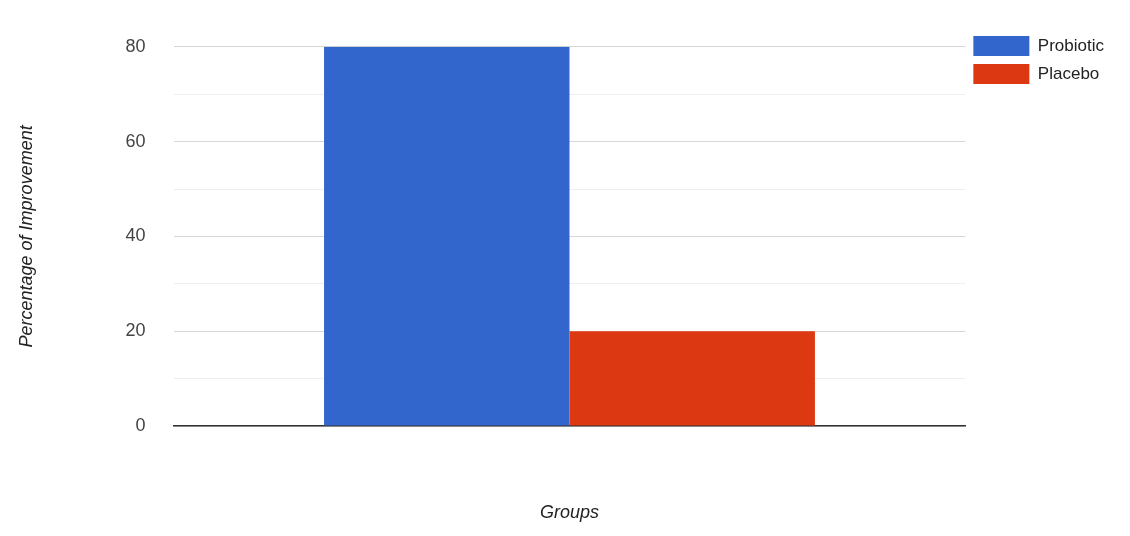  What do you see at coordinates (1068, 73) in the screenshot?
I see `legend-label: Placebo` at bounding box center [1068, 73].